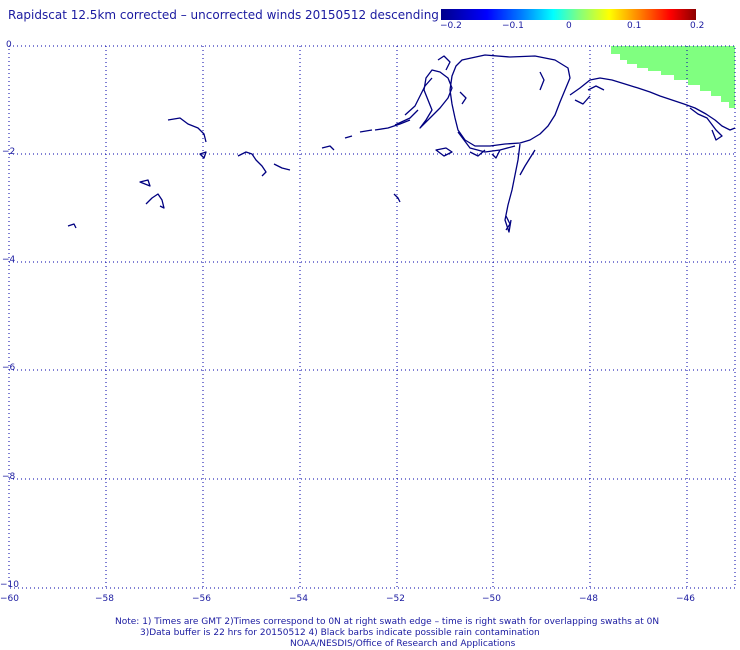 This screenshot has height=650, width=740. Describe the element at coordinates (451, 26) in the screenshot. I see `colorbar-label-min: −0.2` at that location.